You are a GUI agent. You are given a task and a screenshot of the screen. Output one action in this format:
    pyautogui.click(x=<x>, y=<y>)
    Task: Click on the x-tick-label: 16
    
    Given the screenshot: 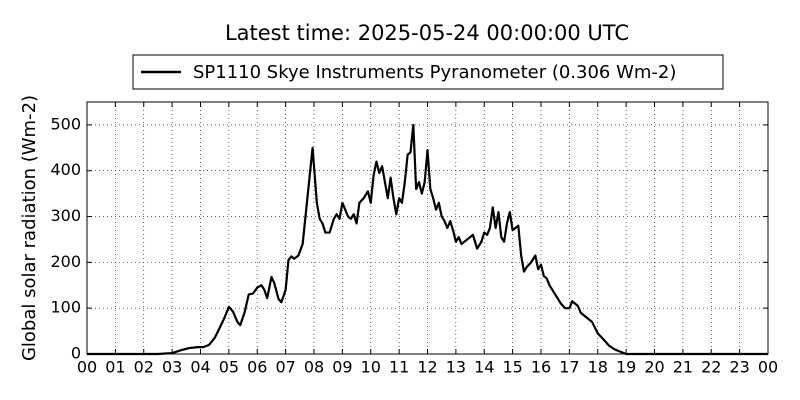 What is the action you would take?
    pyautogui.click(x=541, y=367)
    